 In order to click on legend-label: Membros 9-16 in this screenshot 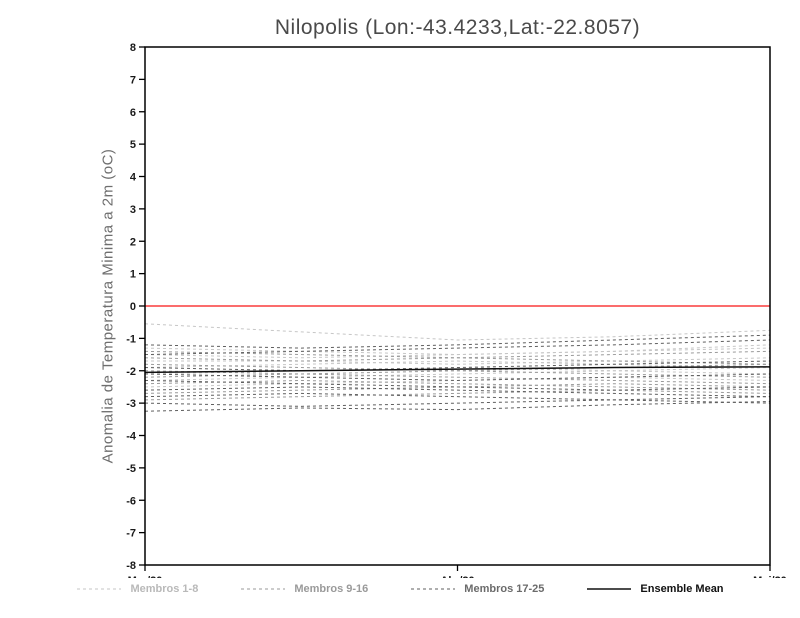, I will do `click(331, 589)`.